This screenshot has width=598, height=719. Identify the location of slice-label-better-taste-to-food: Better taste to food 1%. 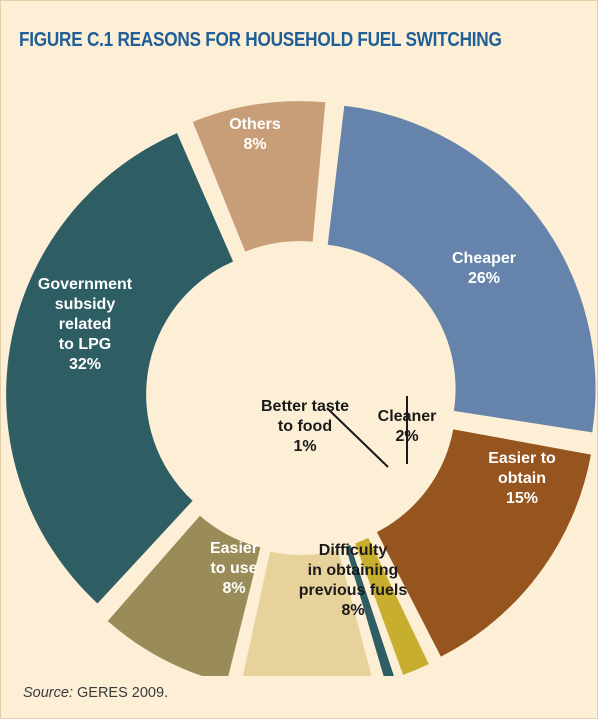
(305, 426).